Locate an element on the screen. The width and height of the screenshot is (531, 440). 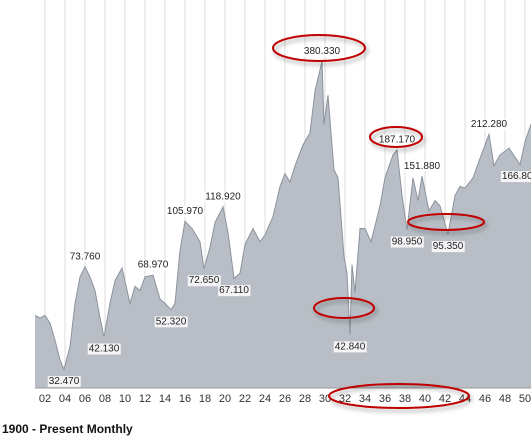
x-tick-label: 46 is located at coordinates (485, 399).